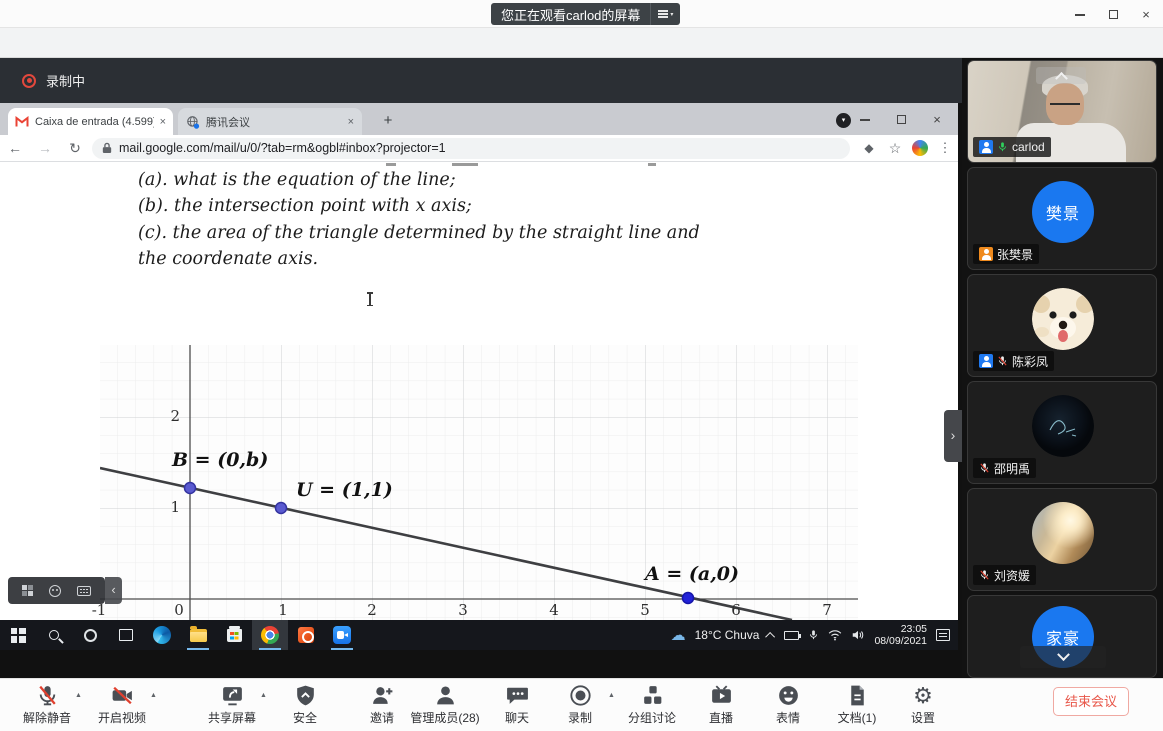 Image resolution: width=1163 pixels, height=731 pixels. Describe the element at coordinates (84, 590) in the screenshot. I see `keyboard-icon` at that location.